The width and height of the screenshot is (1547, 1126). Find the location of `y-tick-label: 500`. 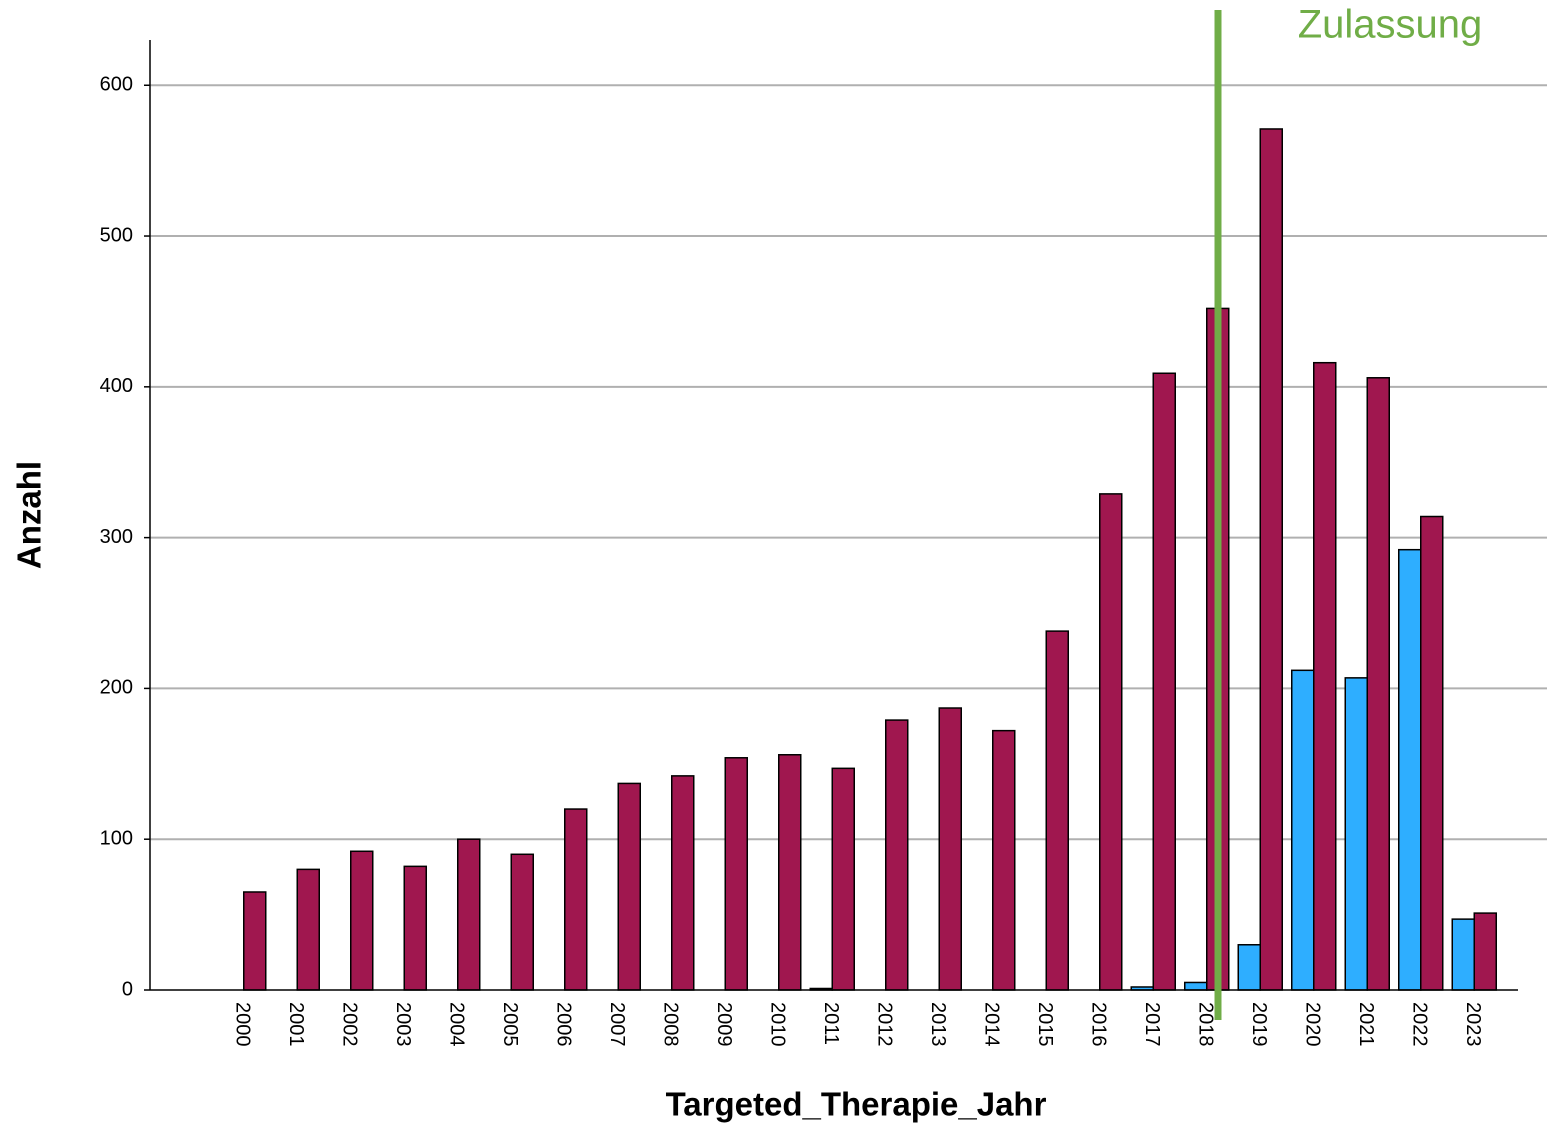

y-tick-label: 500 is located at coordinates (116, 235).